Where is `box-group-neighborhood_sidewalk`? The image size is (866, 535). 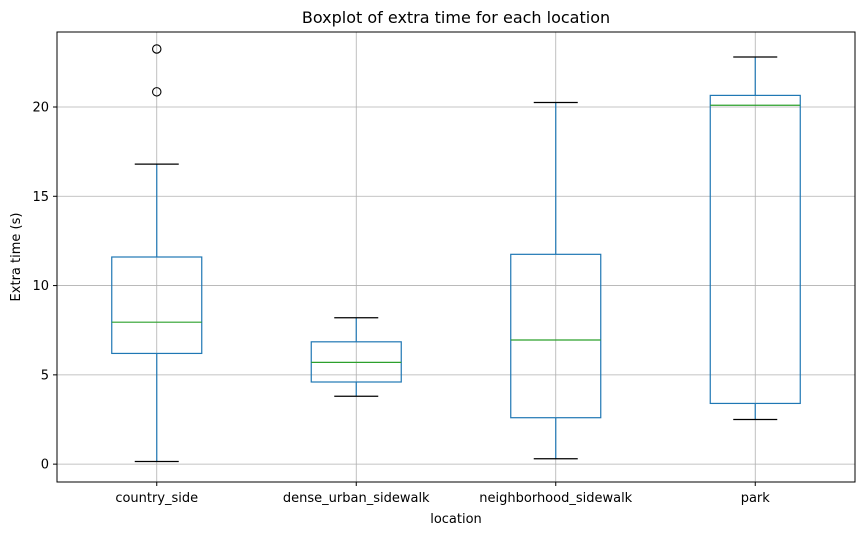
box-group-neighborhood_sidewalk is located at coordinates (556, 280).